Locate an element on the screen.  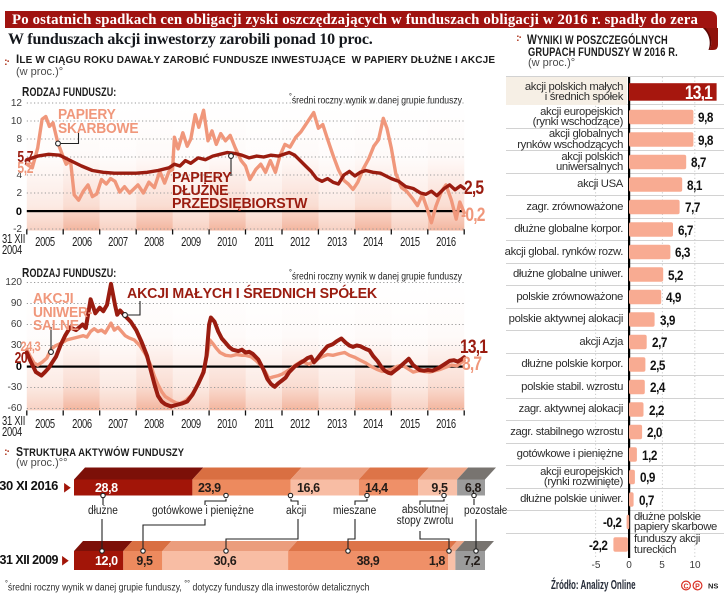
svg-text: C is located at coordinates (685, 586).